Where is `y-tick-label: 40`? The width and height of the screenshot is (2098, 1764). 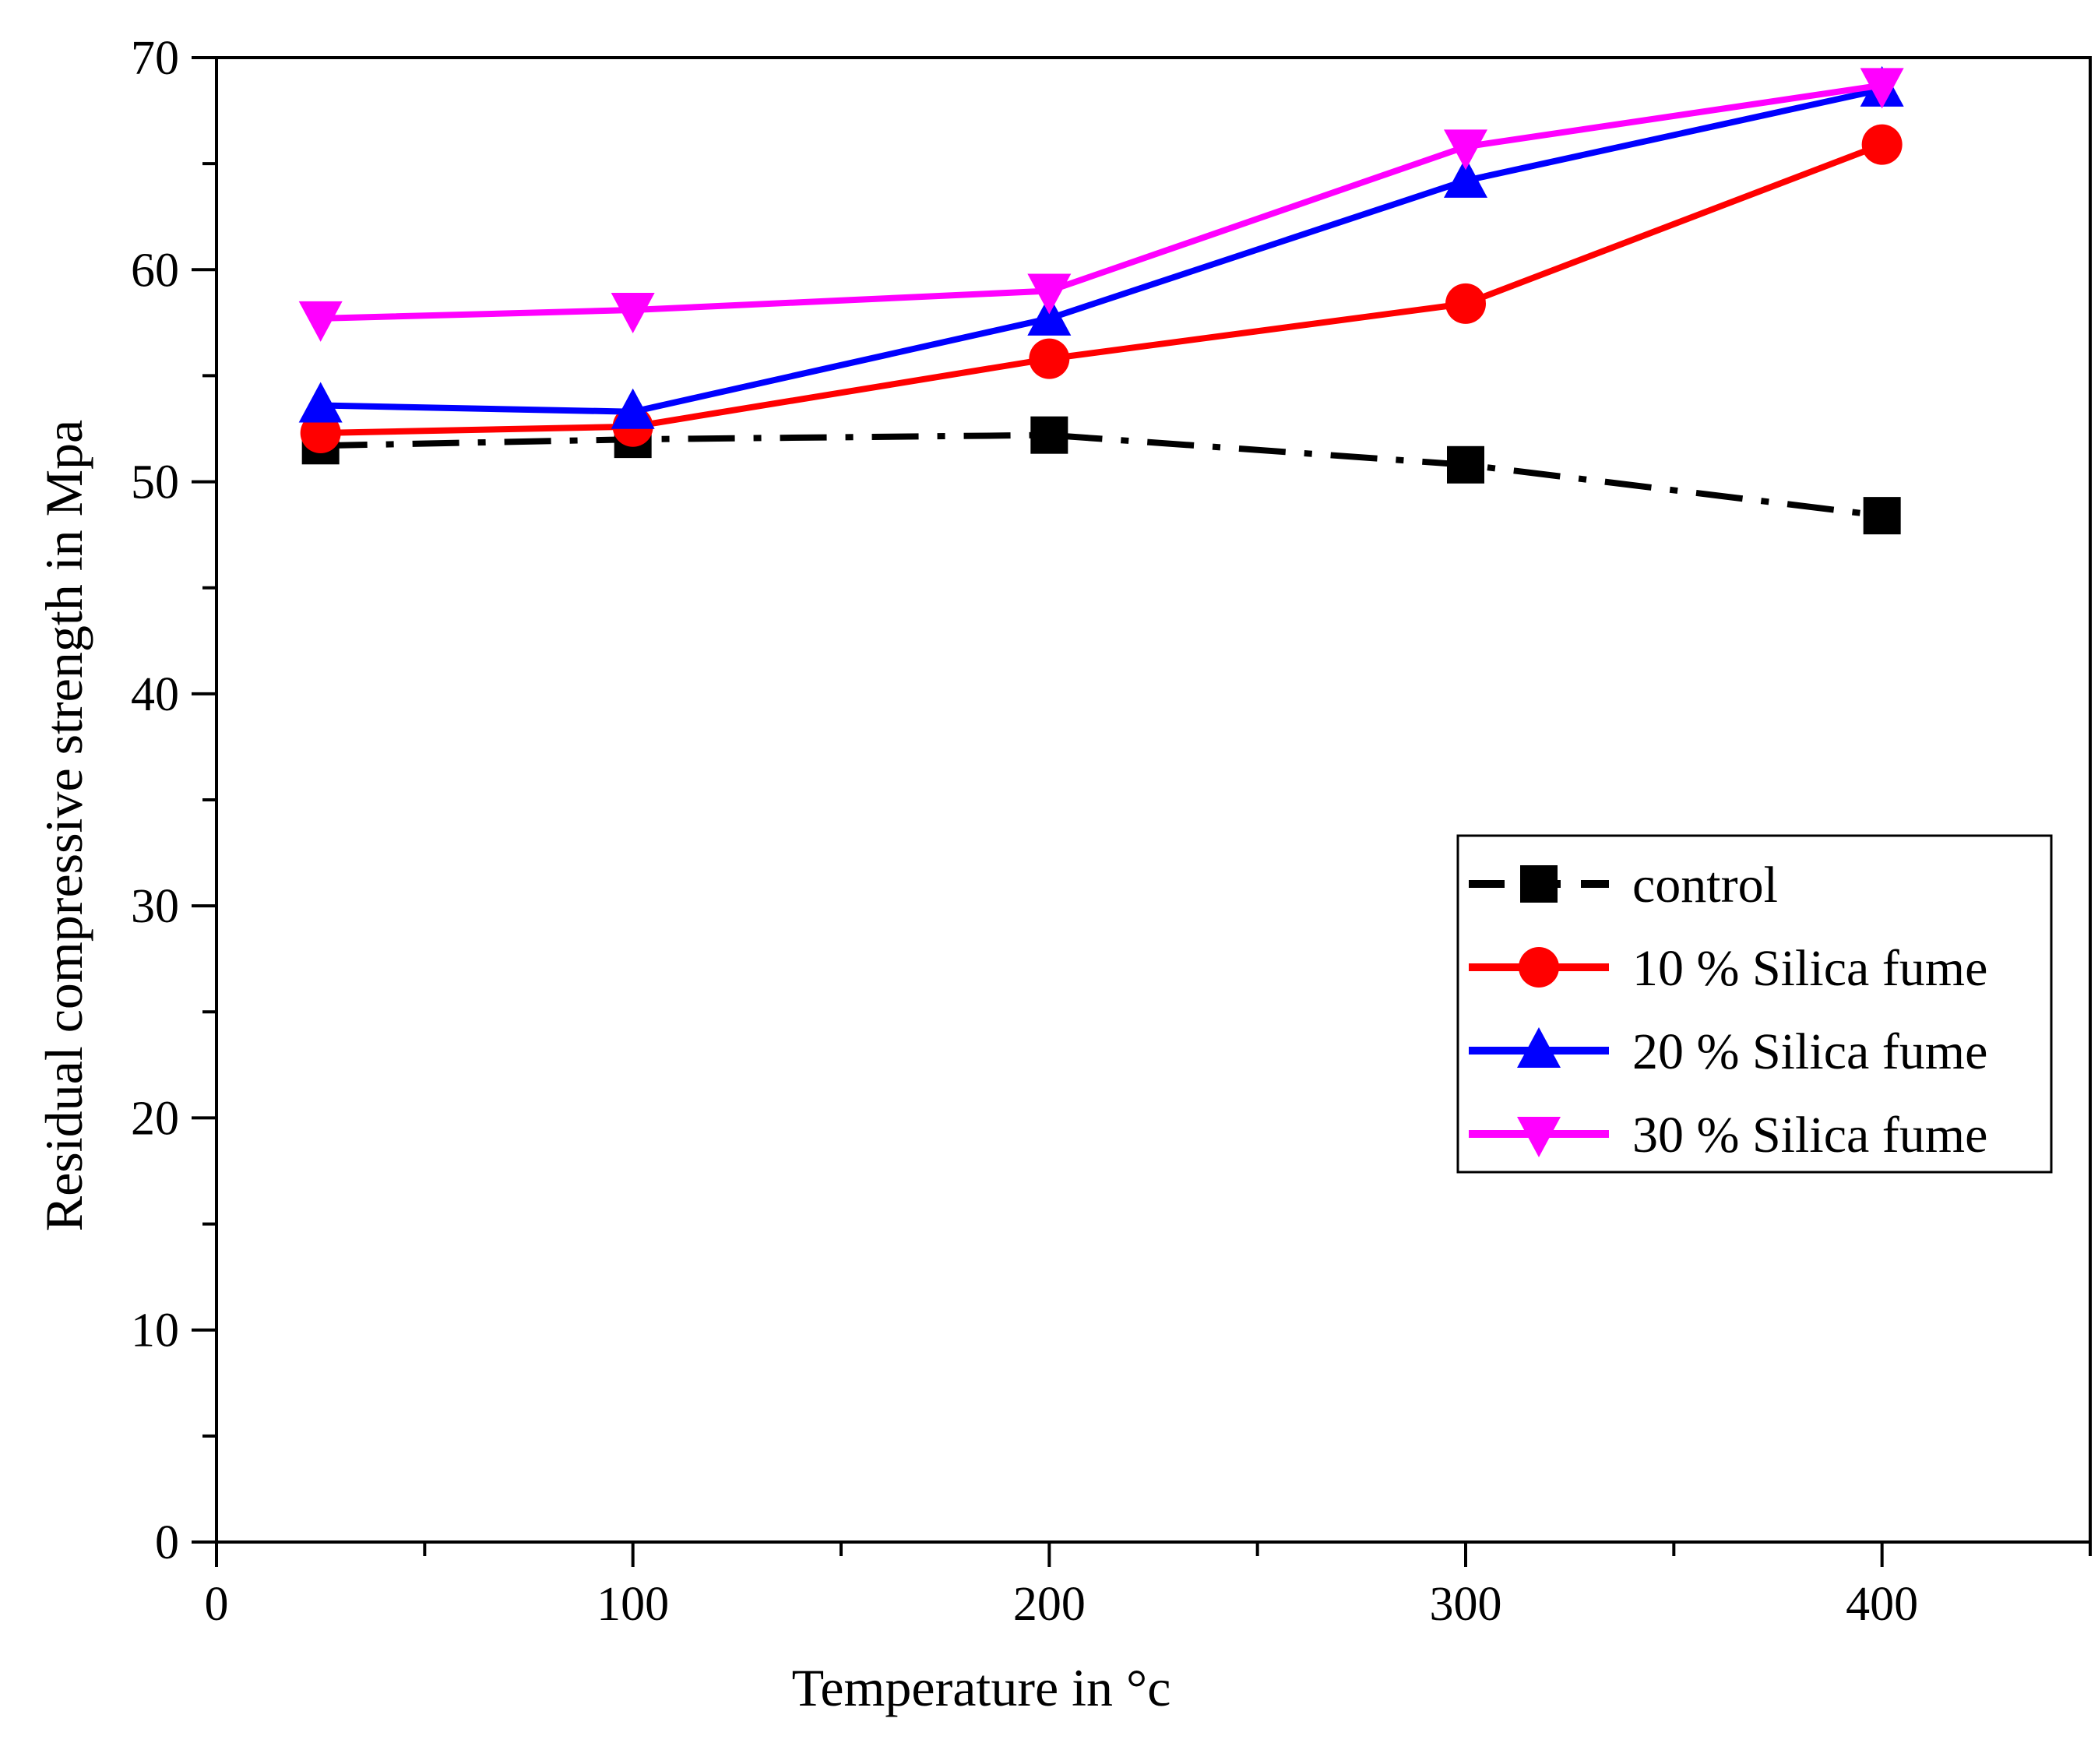
y-tick-label: 40 is located at coordinates (155, 694).